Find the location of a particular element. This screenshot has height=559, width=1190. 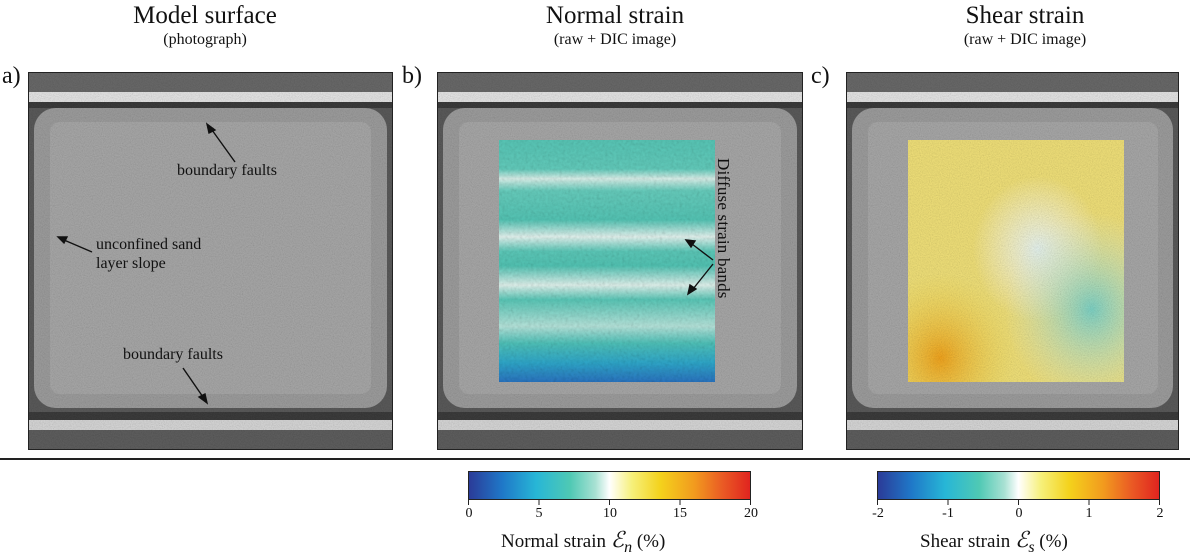

shear-strain-symbol: ℰ is located at coordinates (1021, 539).